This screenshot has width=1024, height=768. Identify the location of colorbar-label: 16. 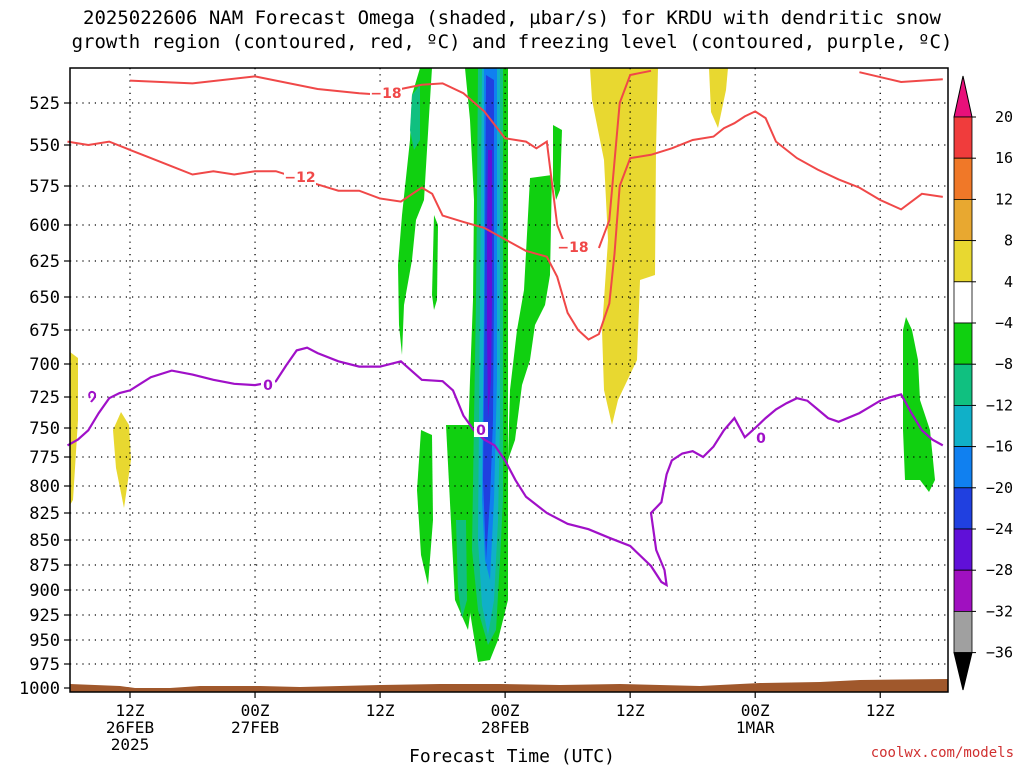
(1004, 158).